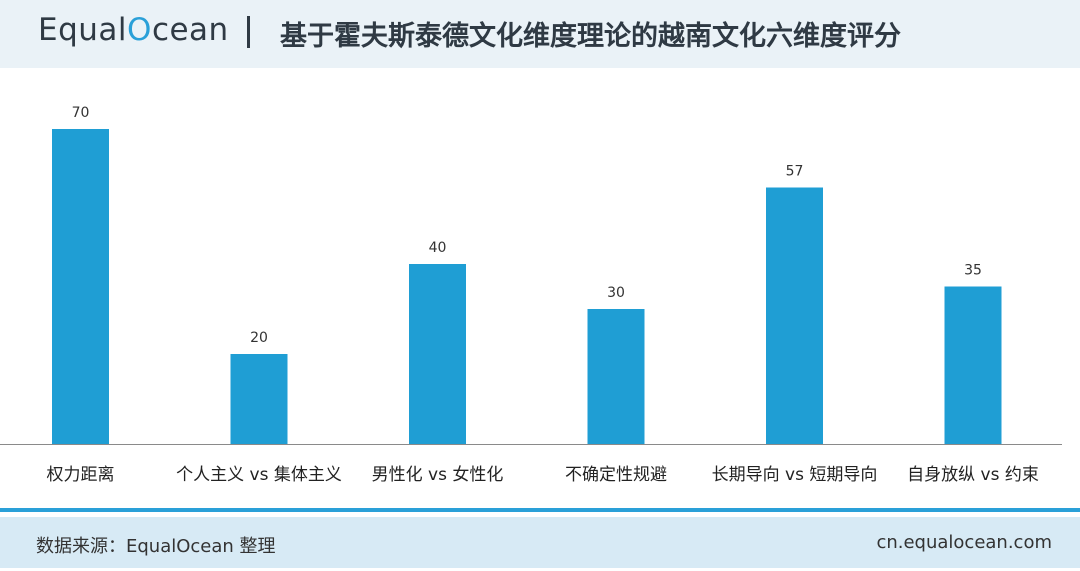  What do you see at coordinates (248, 32) in the screenshot?
I see `title-separator` at bounding box center [248, 32].